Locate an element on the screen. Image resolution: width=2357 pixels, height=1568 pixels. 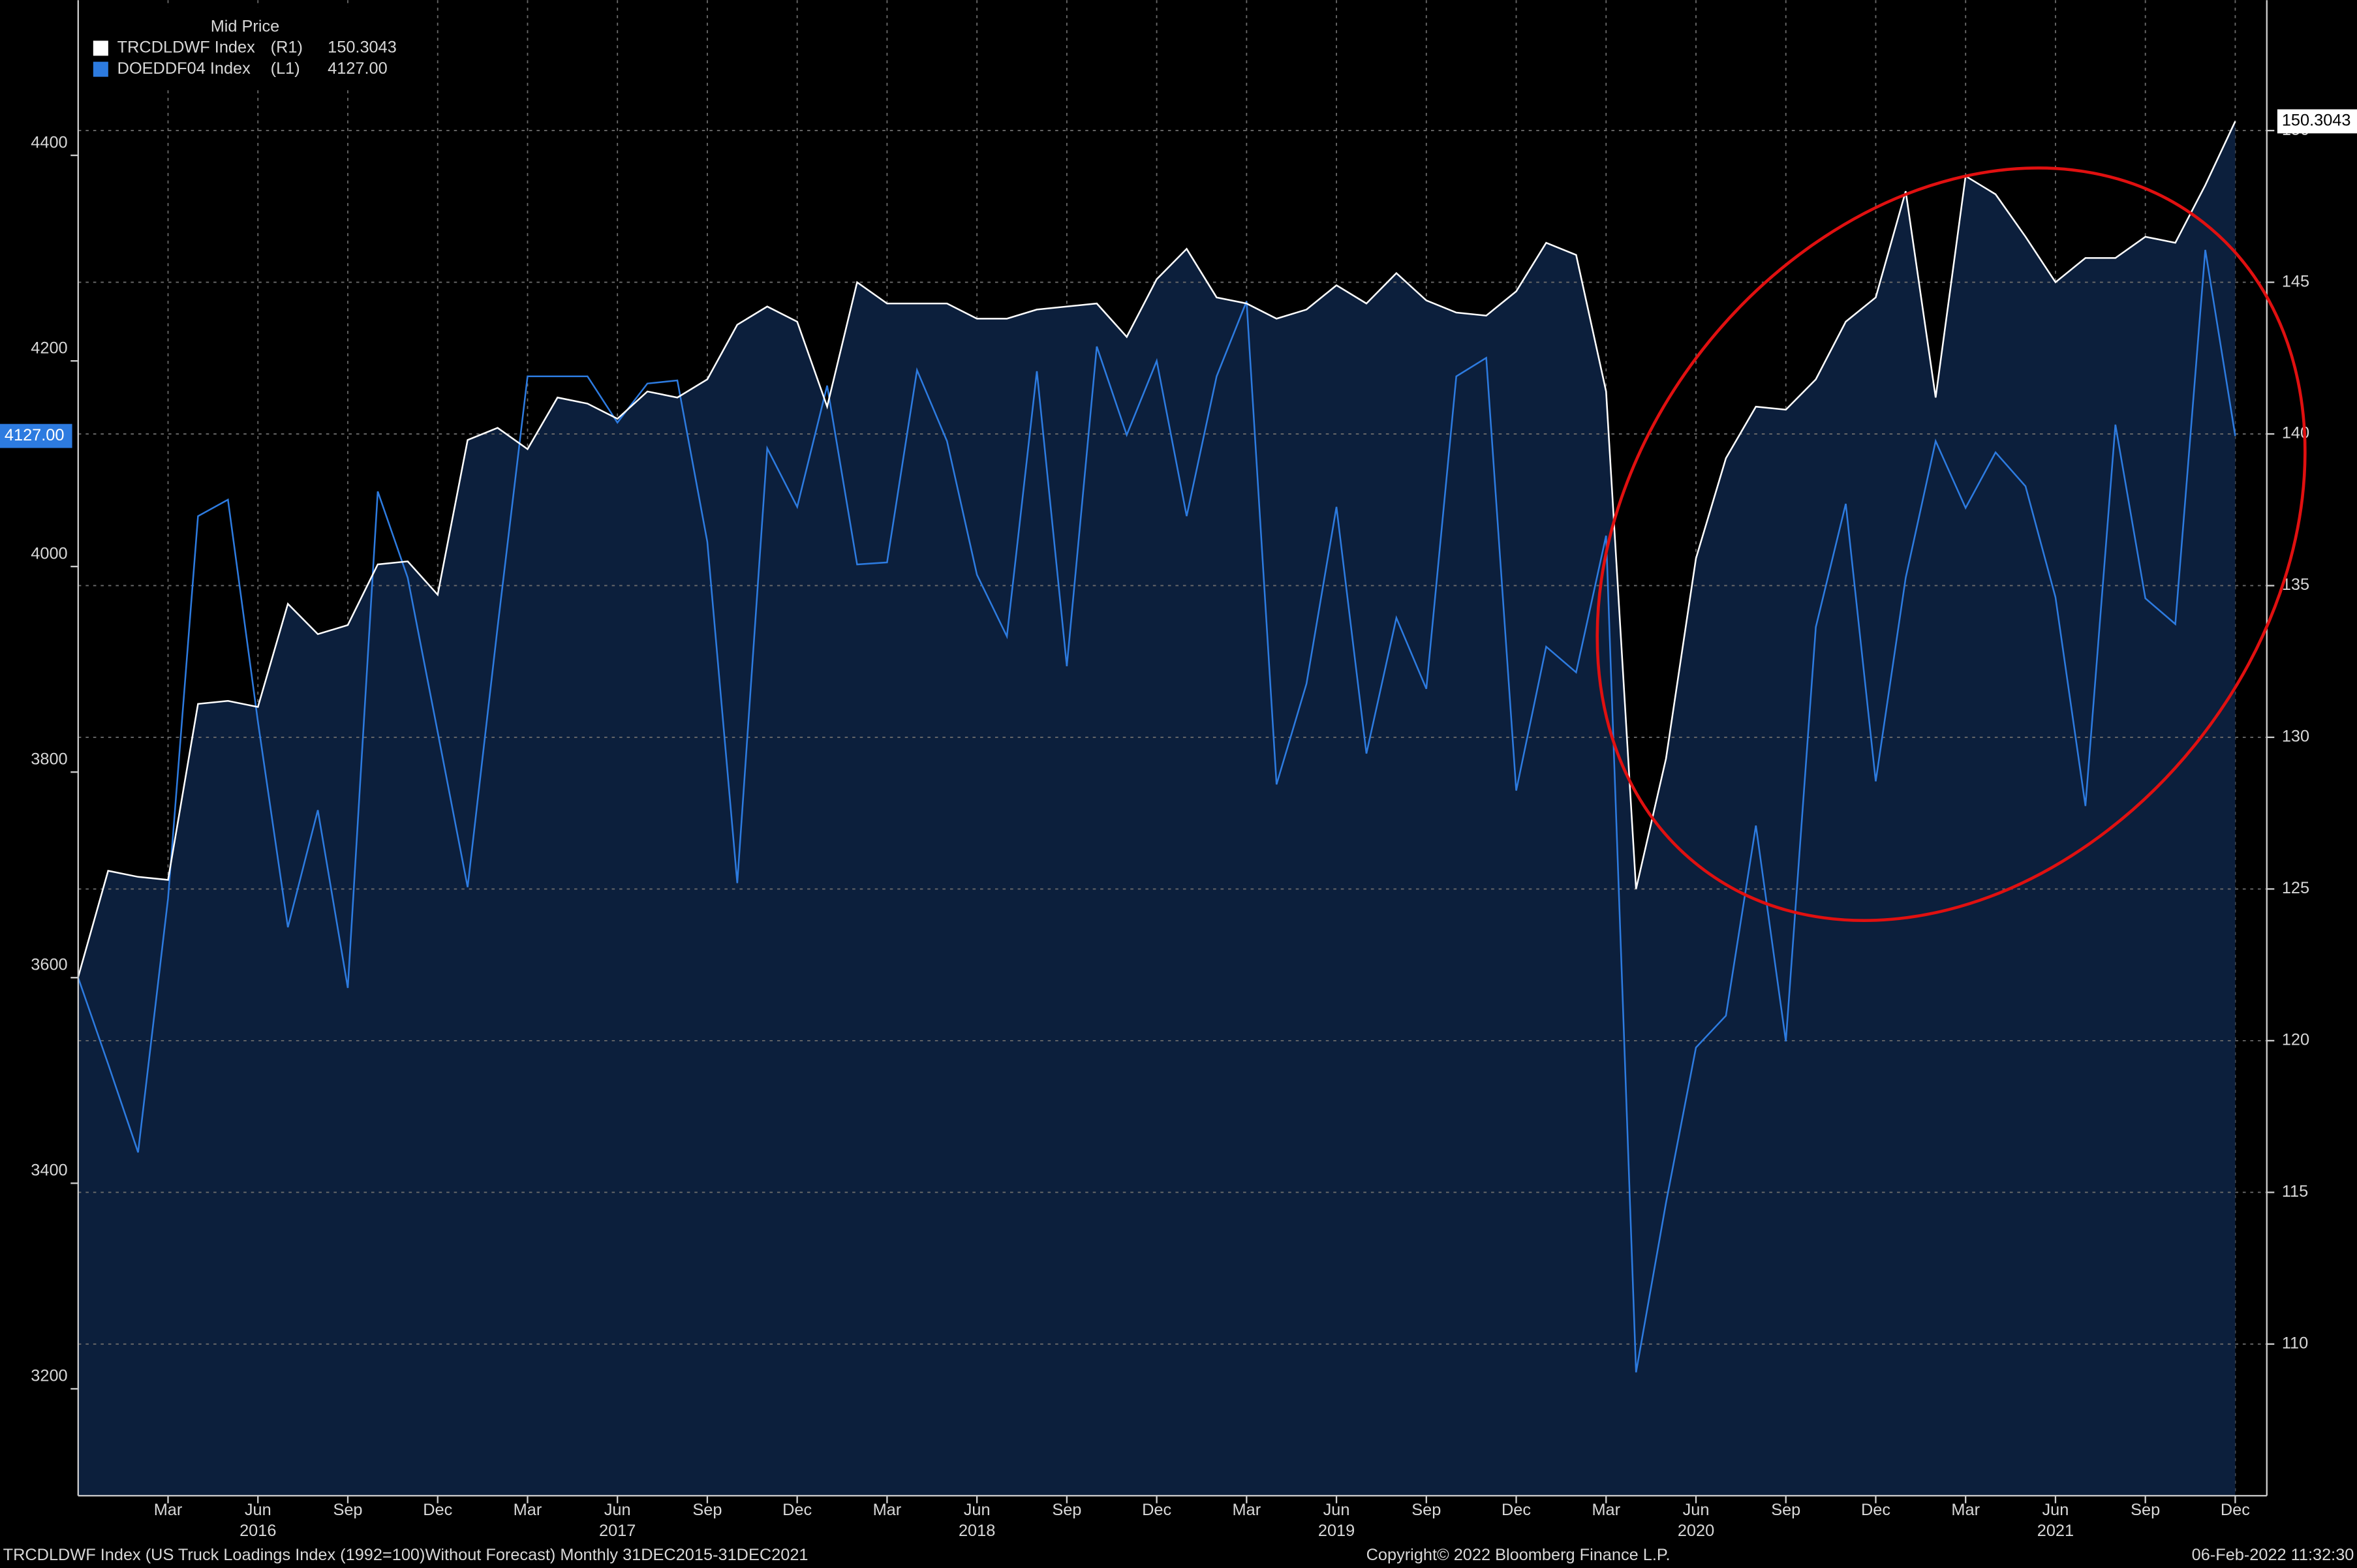
legend-last-value: 150.3043 is located at coordinates (362, 47).